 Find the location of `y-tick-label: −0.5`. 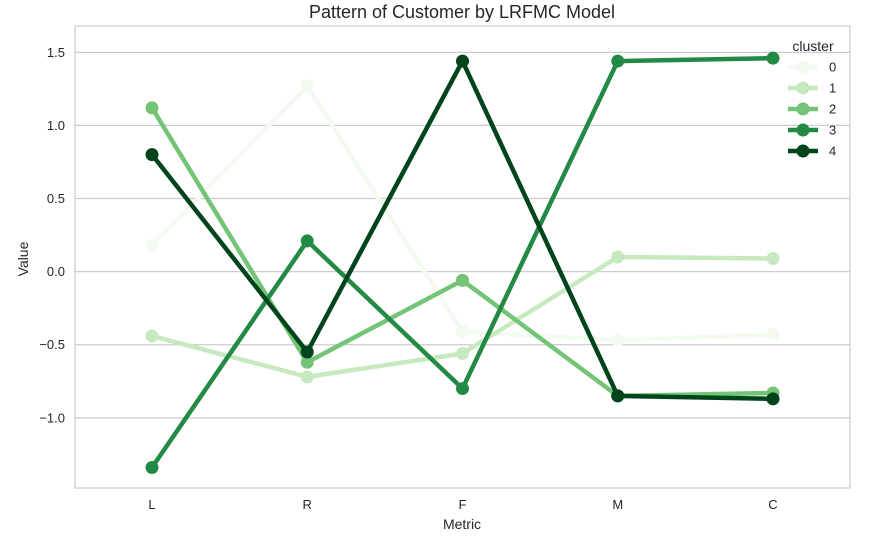

y-tick-label: −0.5 is located at coordinates (52, 344).